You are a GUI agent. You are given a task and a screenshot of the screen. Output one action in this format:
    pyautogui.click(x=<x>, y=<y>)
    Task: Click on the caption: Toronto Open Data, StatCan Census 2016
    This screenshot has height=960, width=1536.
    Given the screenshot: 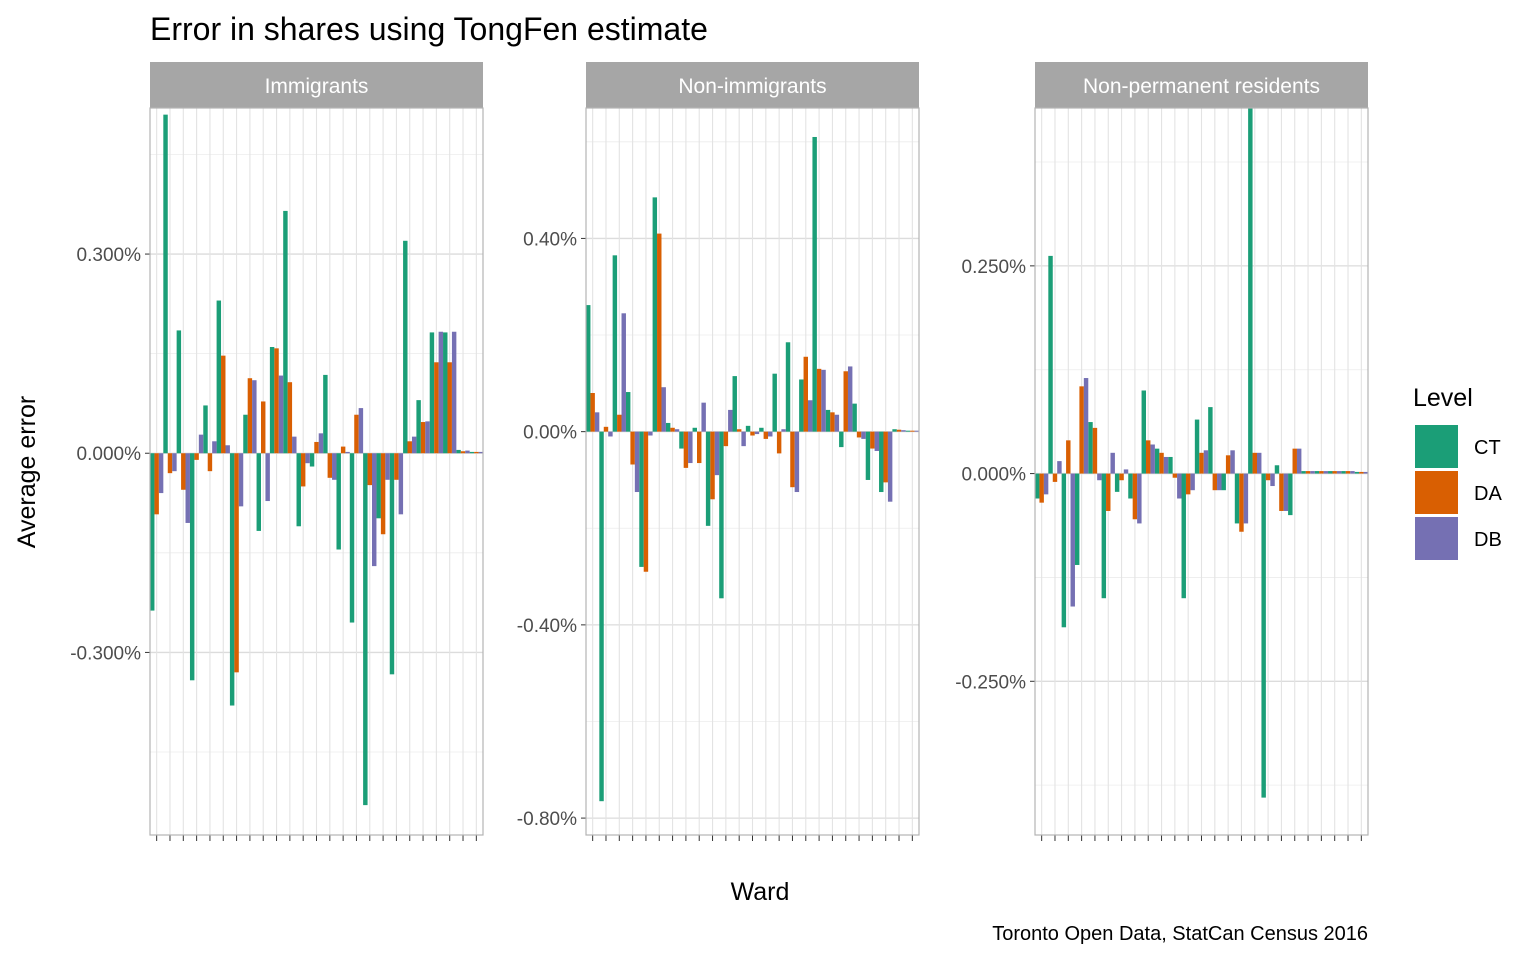 What is the action you would take?
    pyautogui.click(x=1180, y=934)
    